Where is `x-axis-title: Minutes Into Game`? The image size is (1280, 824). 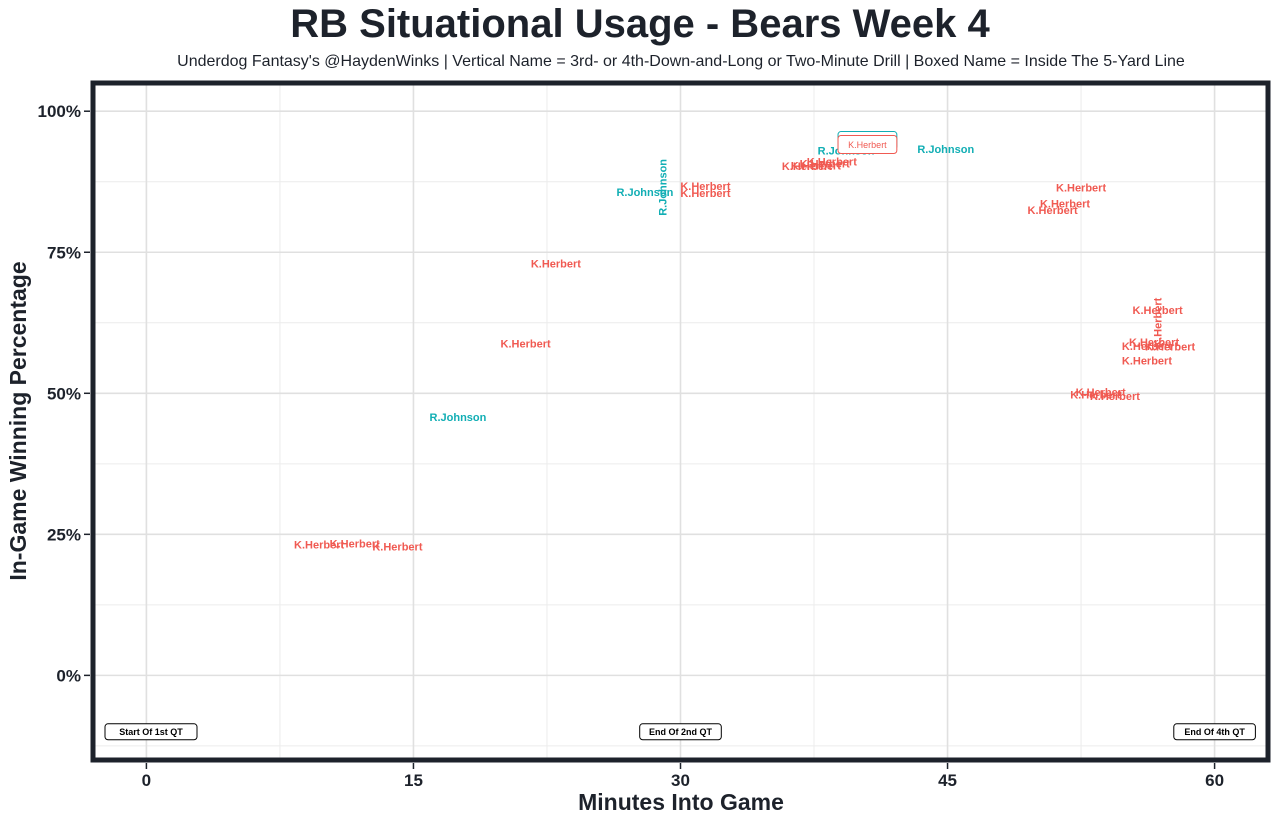
x-axis-title: Minutes Into Game is located at coordinates (681, 802).